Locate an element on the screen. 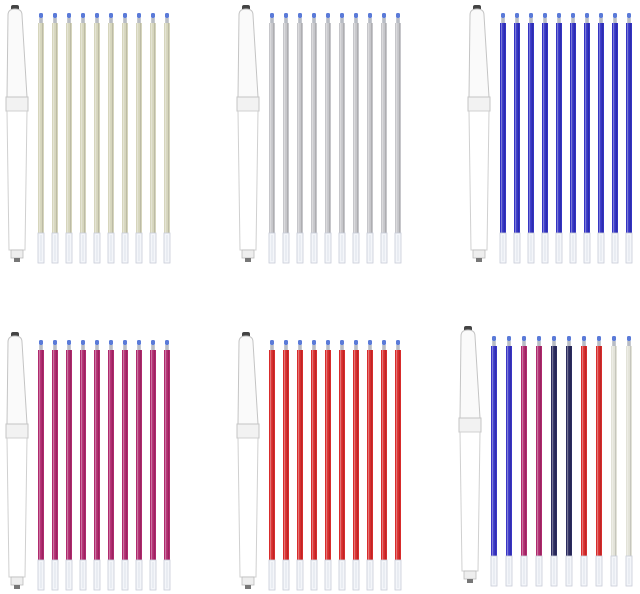  beige-set is located at coordinates (87, 133).